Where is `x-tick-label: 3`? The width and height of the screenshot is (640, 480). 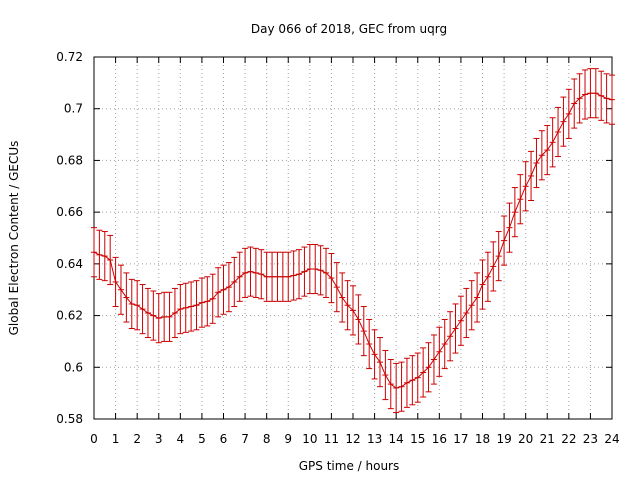 x-tick-label: 3 is located at coordinates (159, 439).